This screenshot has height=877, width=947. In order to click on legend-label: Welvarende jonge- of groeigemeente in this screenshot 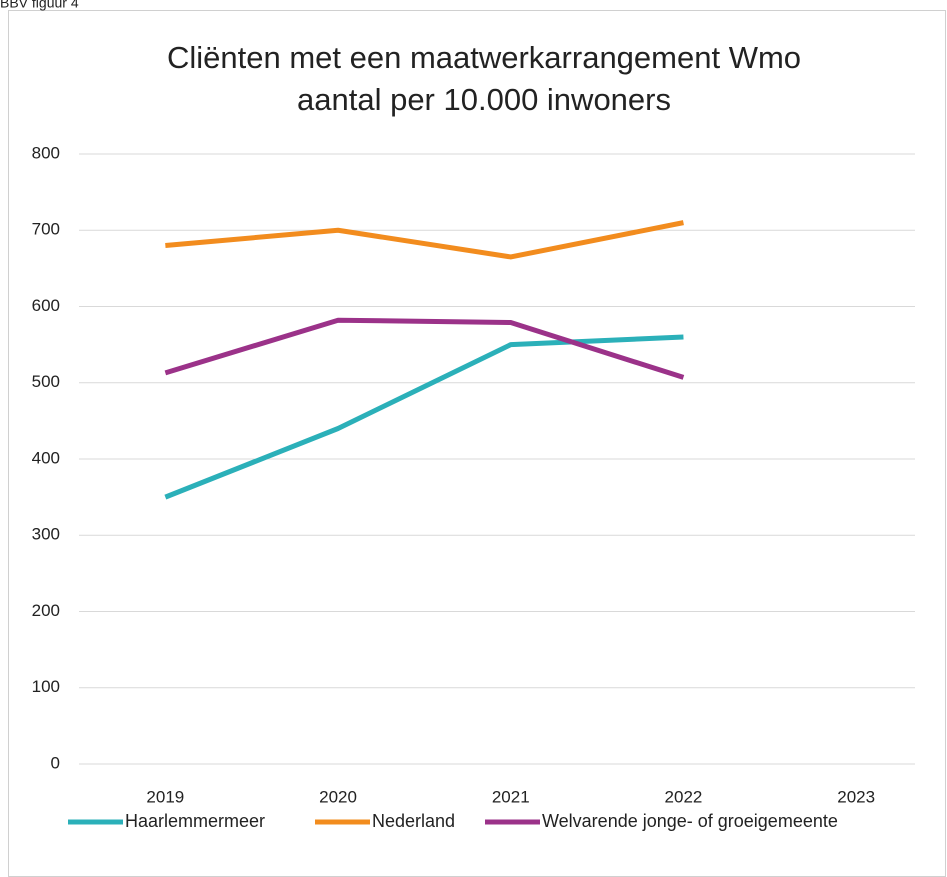, I will do `click(690, 821)`.